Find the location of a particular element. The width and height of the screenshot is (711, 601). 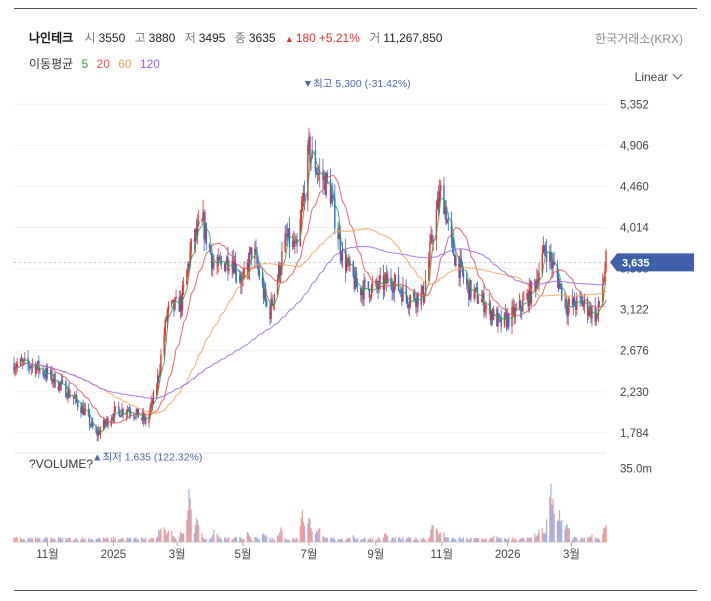

ma-5: 5 is located at coordinates (85, 64).